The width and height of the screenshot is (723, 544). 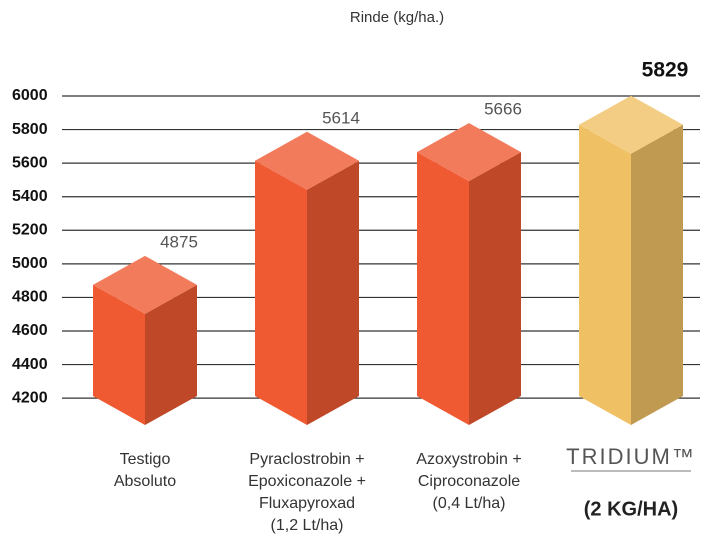 I want to click on x-tick-label: Testigo, so click(x=145, y=459).